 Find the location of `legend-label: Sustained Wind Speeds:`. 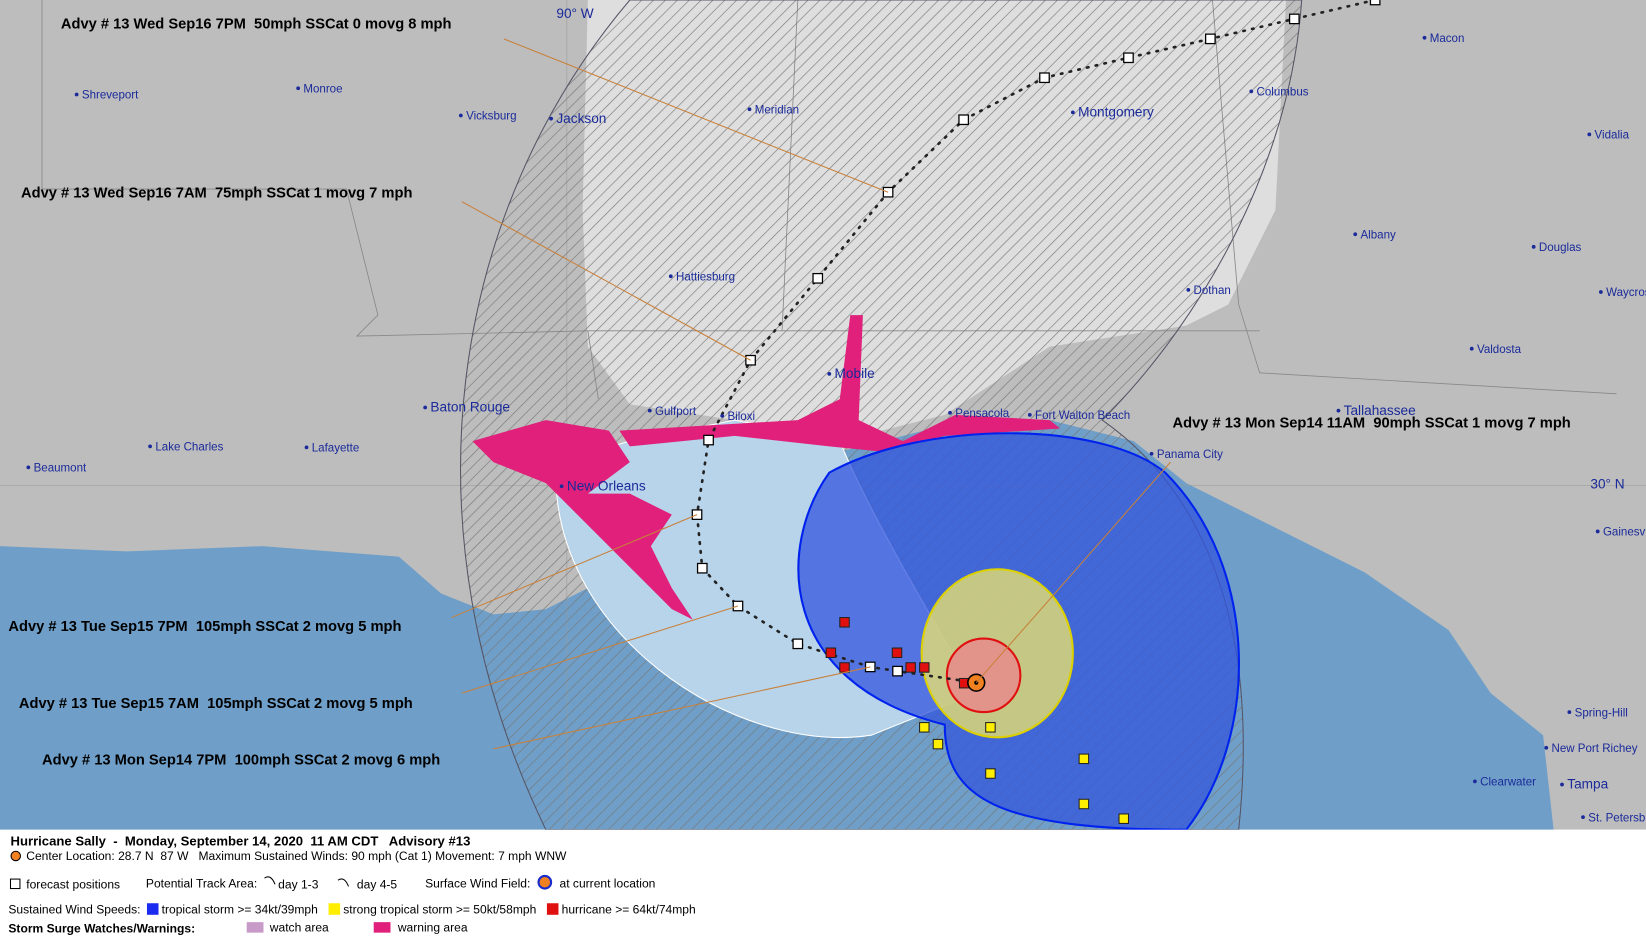

legend-label: Sustained Wind Speeds: is located at coordinates (74, 910).